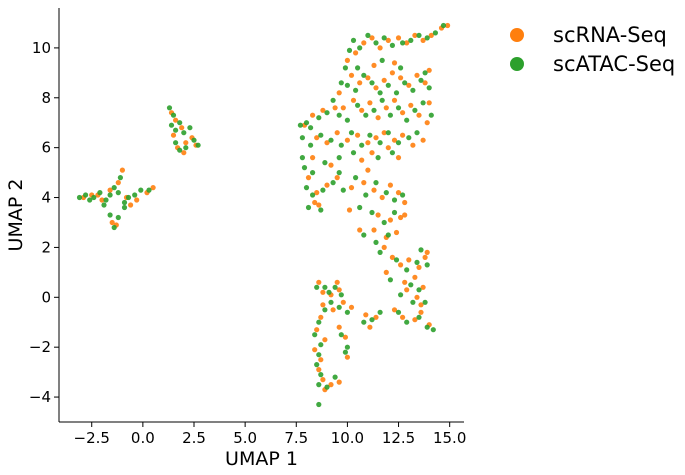 Image resolution: width=685 pixels, height=475 pixels. What do you see at coordinates (46, 297) in the screenshot?
I see `y-tick-label: 0` at bounding box center [46, 297].